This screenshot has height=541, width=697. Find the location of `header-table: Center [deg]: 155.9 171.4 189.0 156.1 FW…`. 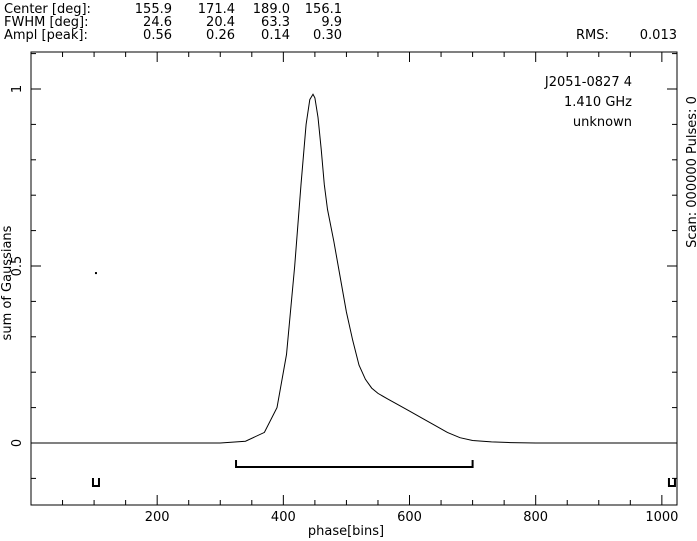

header-table: Center [deg]: 155.9 171.4 189.0 156.1 FW… is located at coordinates (340, 22).